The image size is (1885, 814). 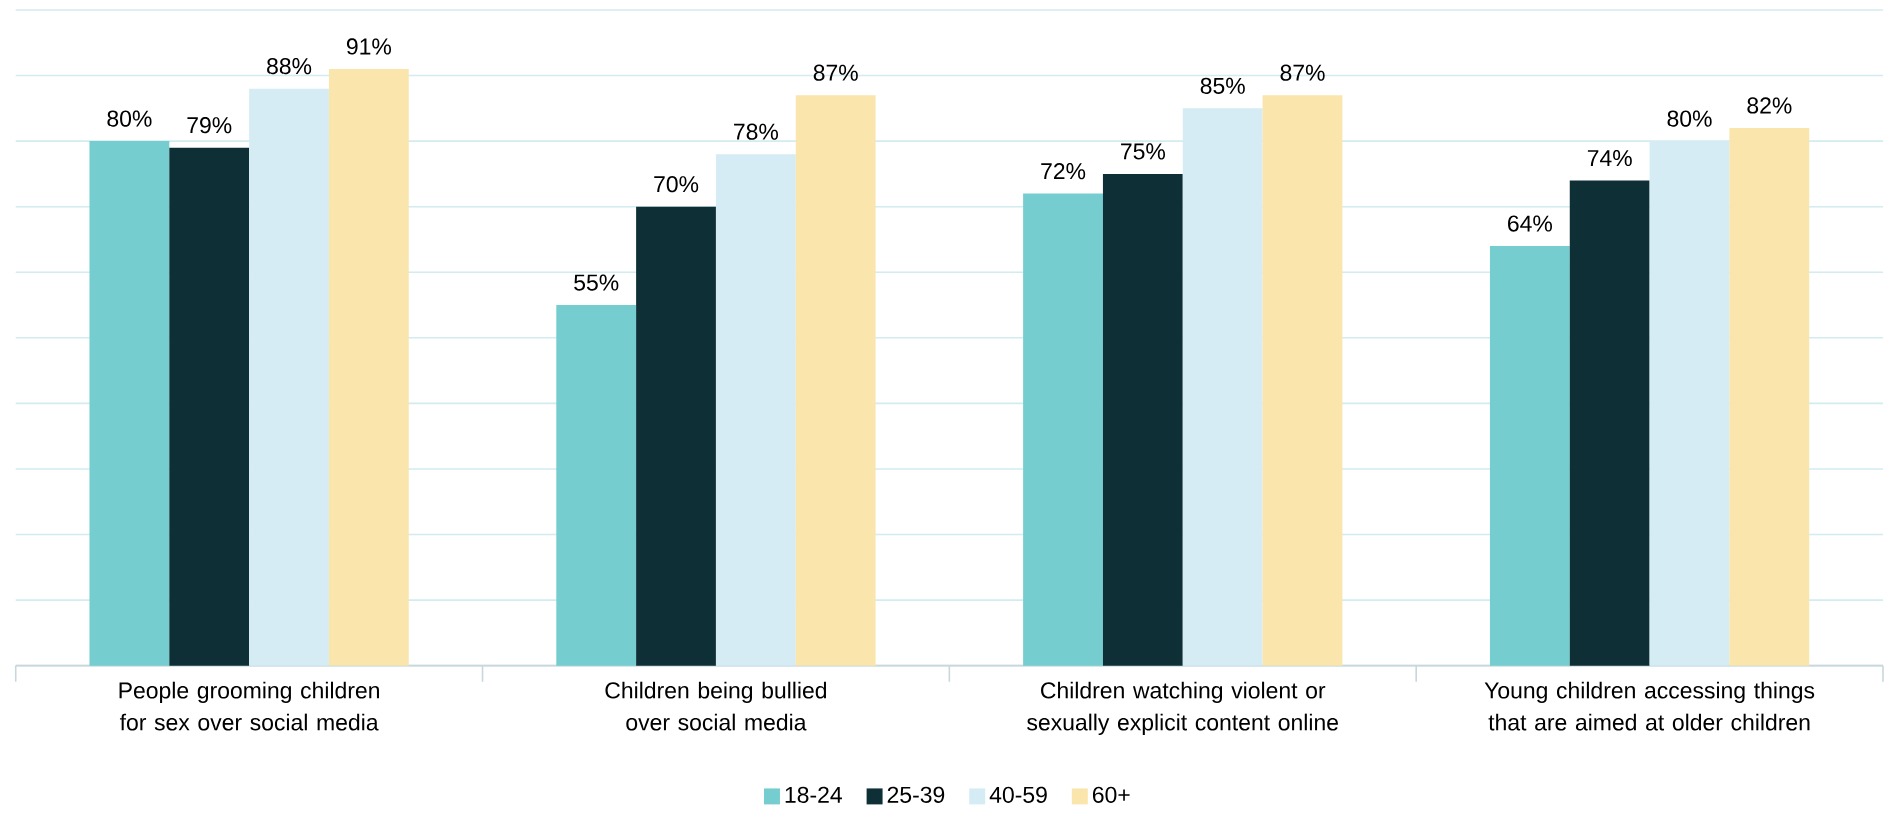 I want to click on legend-label: 40-59, so click(x=1018, y=794).